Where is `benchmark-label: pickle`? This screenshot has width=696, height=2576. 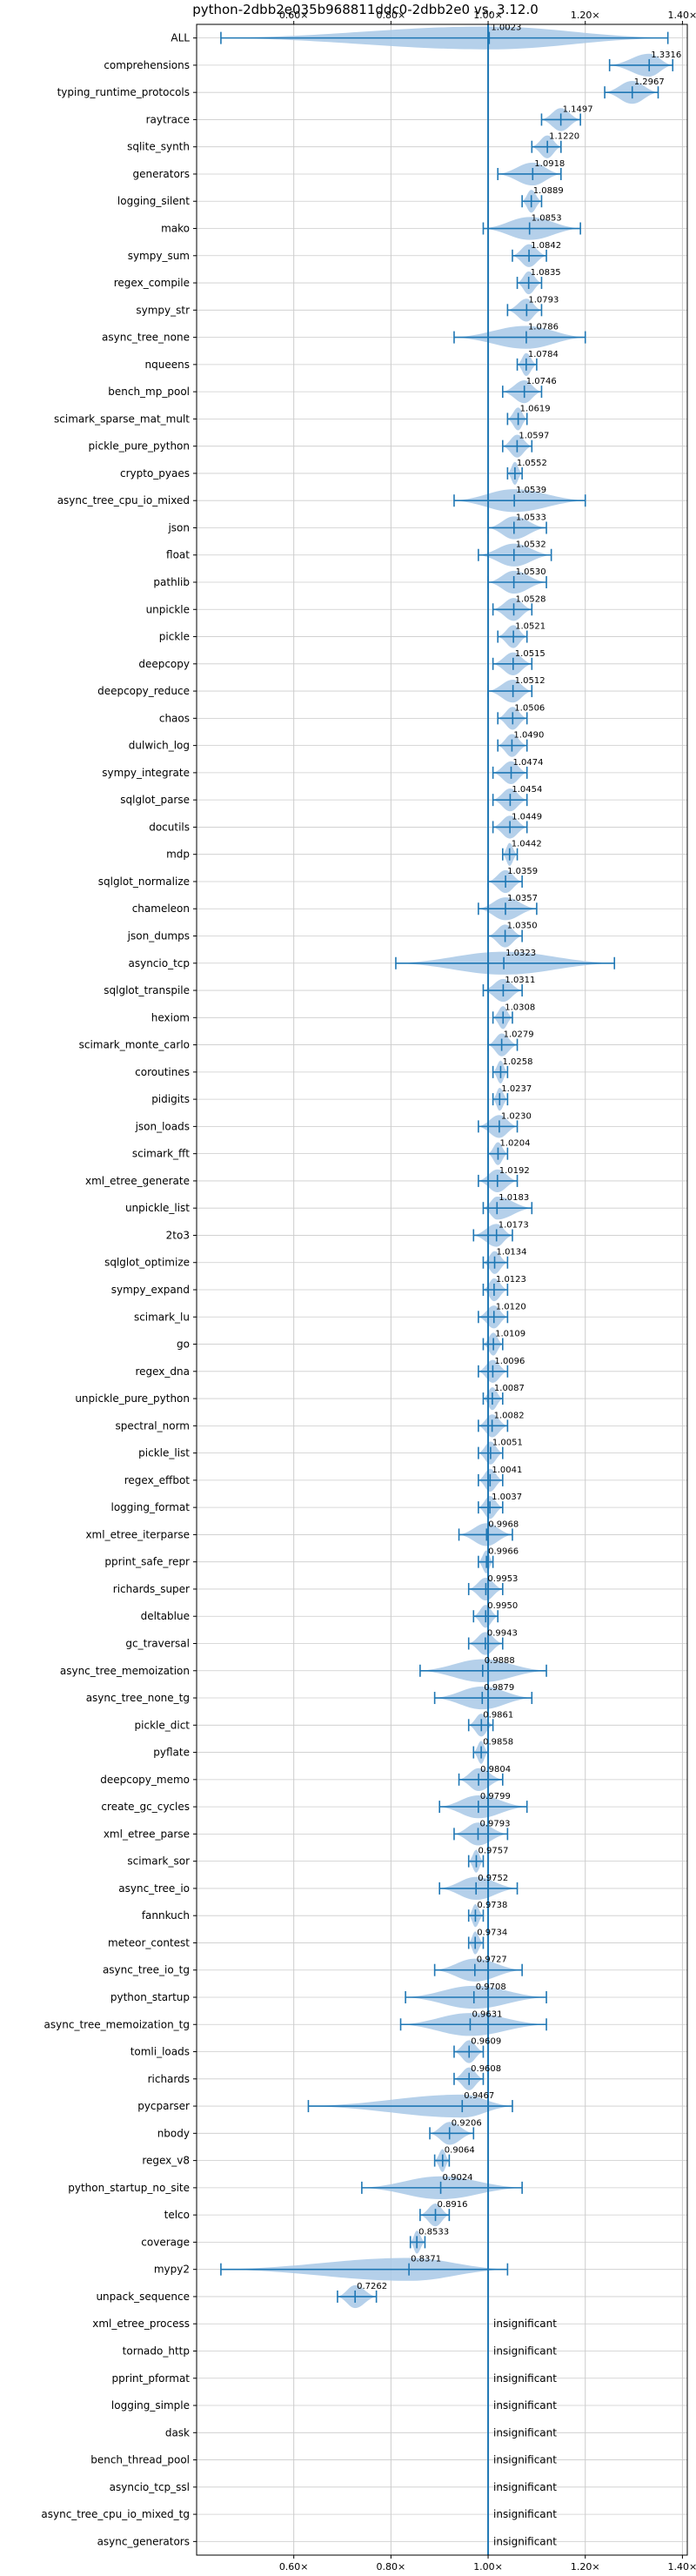 benchmark-label: pickle is located at coordinates (174, 637).